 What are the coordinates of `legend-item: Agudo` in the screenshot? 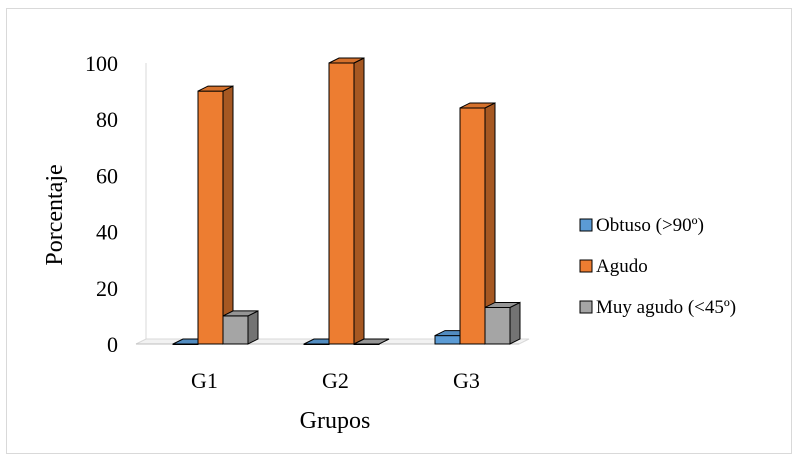 It's located at (613, 266).